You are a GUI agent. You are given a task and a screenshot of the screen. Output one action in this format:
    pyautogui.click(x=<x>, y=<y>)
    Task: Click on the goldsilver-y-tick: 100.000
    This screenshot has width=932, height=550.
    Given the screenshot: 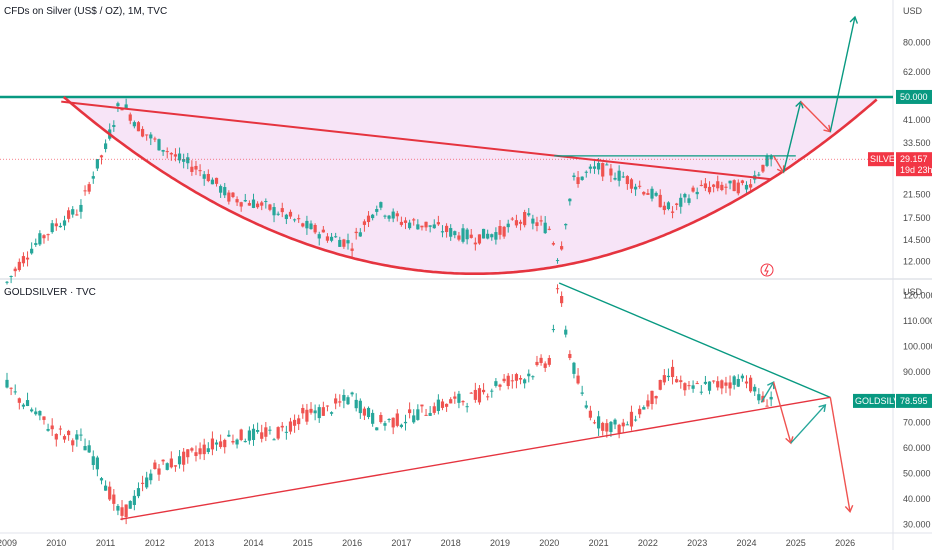 What is the action you would take?
    pyautogui.click(x=917, y=347)
    